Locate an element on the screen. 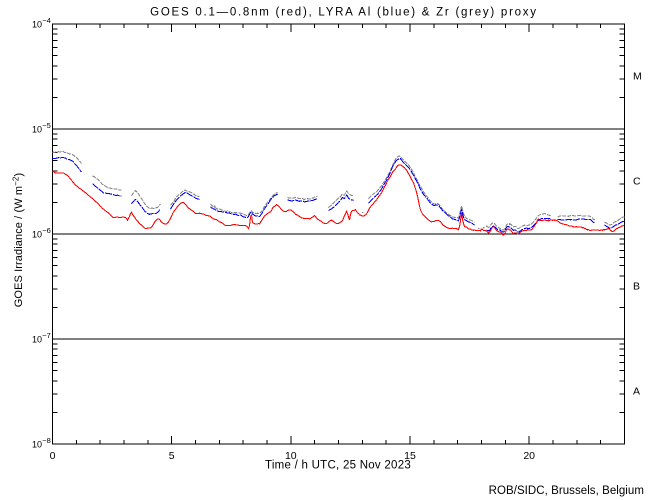  svg-text: A is located at coordinates (636, 391).